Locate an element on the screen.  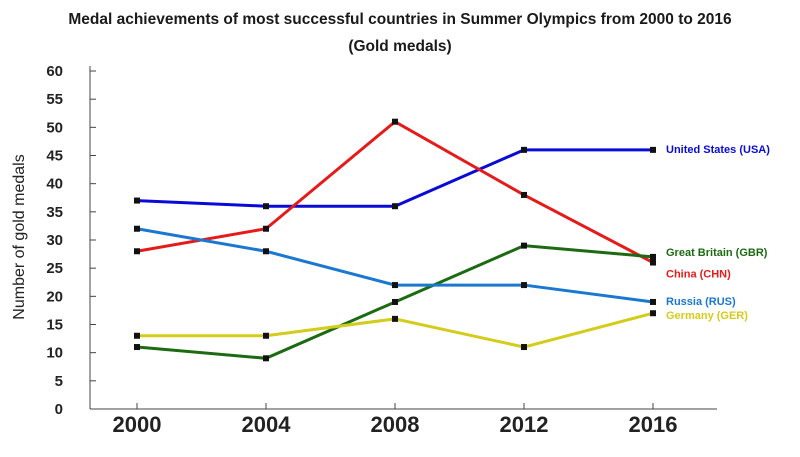
y-tick-label: 25 is located at coordinates (54, 268).